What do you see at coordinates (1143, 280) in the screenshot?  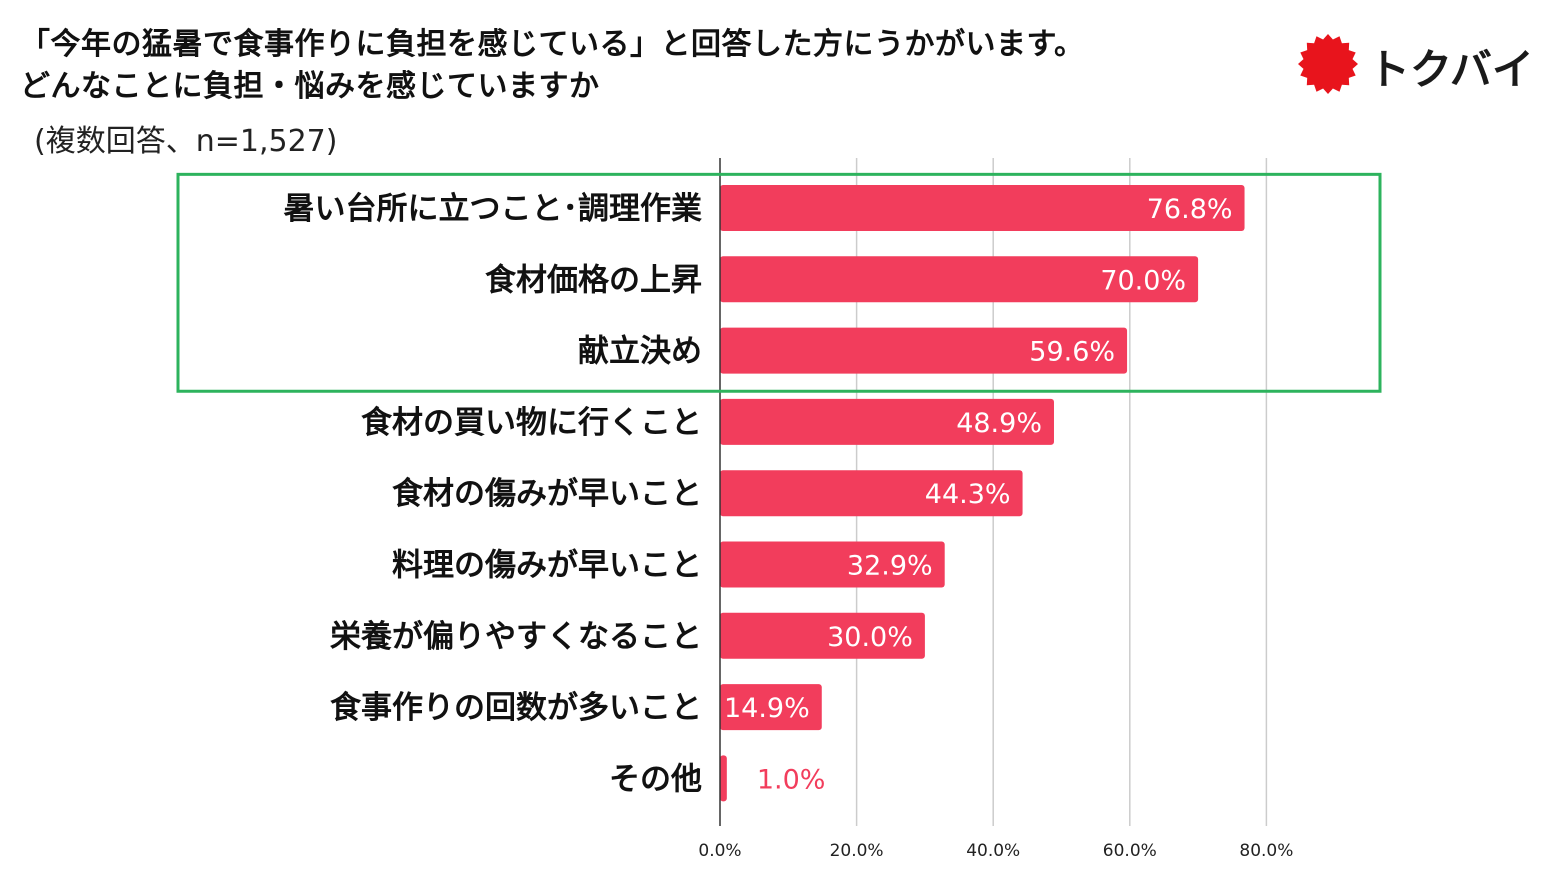 I see `data-label: 70.0%` at bounding box center [1143, 280].